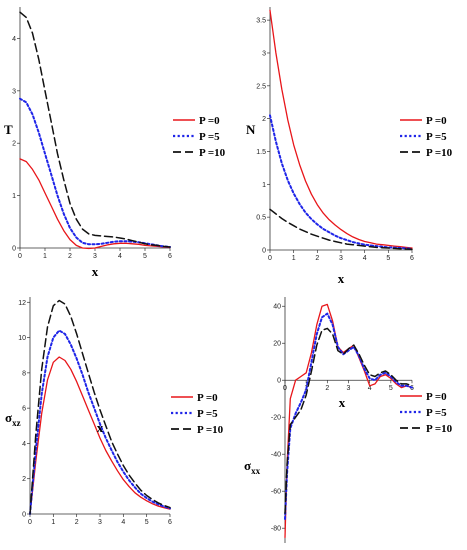  I want to click on y-tick-label: -60, so click(276, 492).